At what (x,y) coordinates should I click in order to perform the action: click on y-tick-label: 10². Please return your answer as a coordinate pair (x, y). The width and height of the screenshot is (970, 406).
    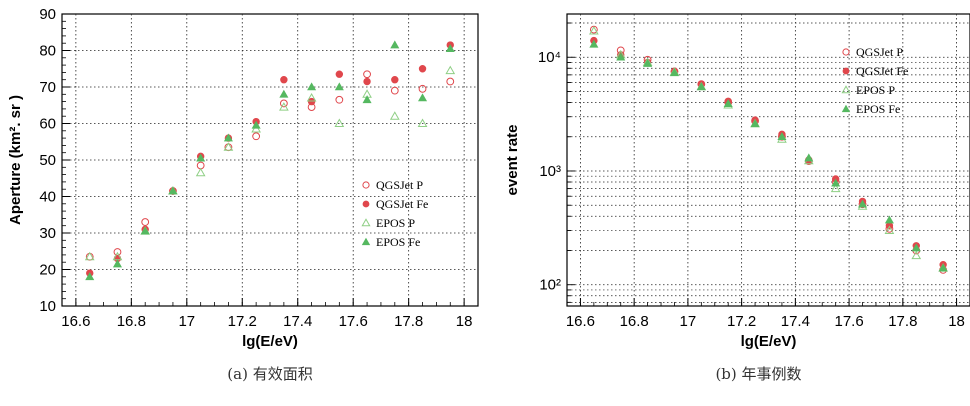
    Looking at the image, I should click on (550, 285).